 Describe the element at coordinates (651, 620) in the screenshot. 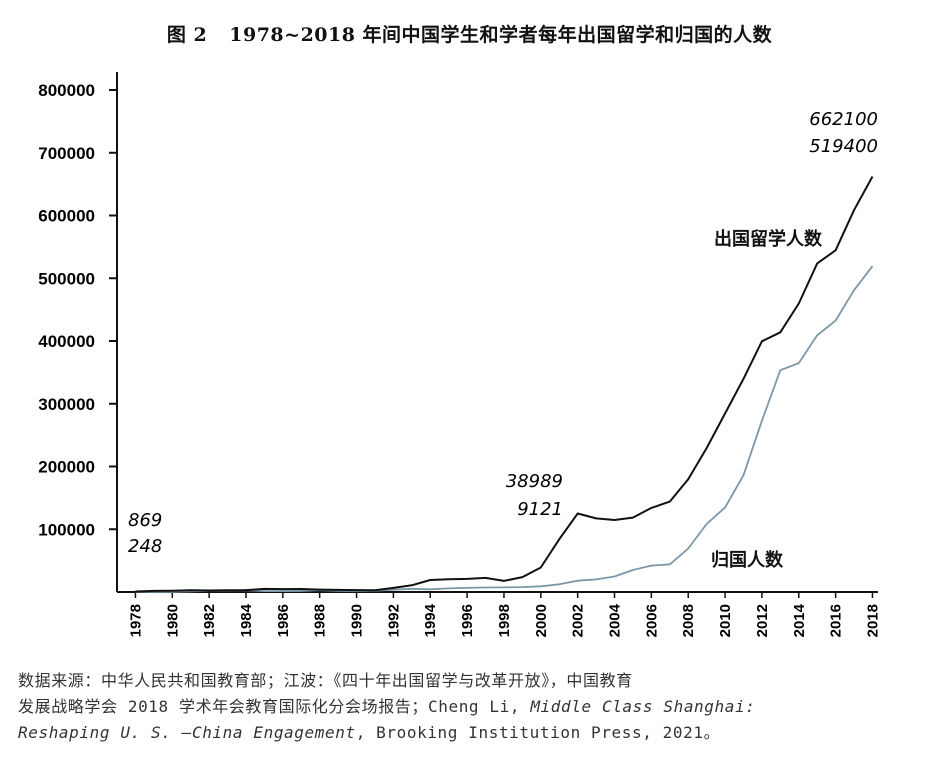

I see `x-tick-label: 2006` at that location.